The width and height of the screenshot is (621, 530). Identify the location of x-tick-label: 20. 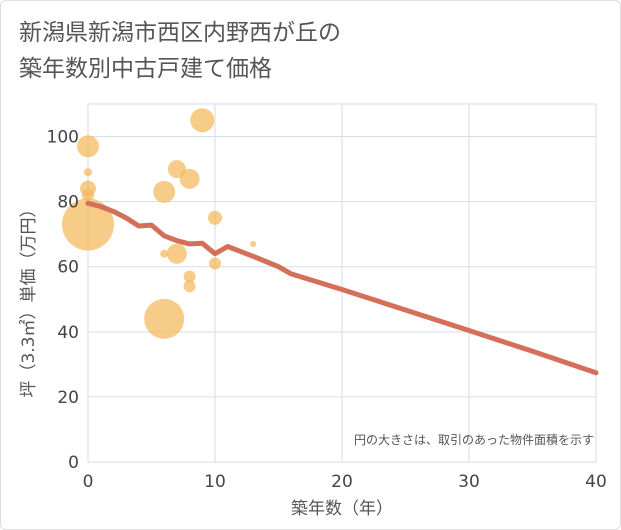
(342, 482).